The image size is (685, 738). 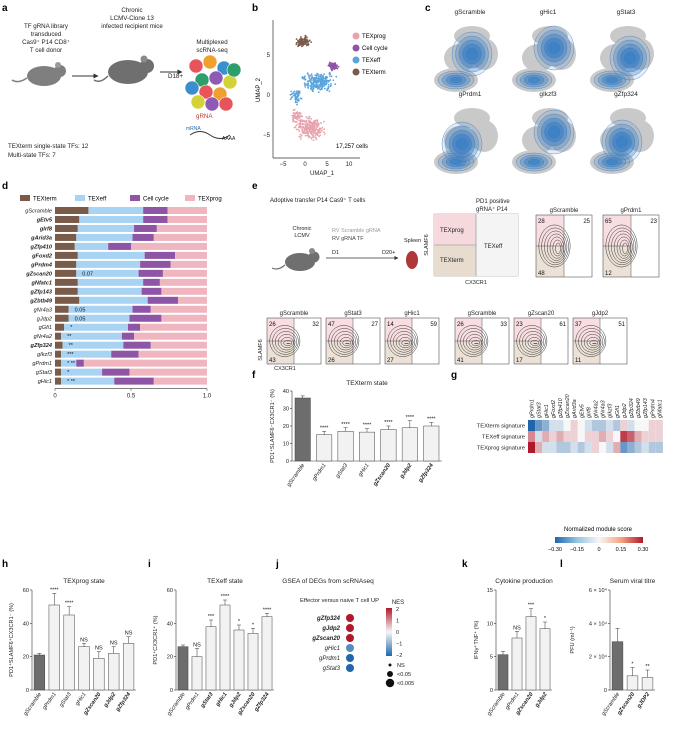 I want to click on d-category-label: gZfp410, so click(x=41, y=247).